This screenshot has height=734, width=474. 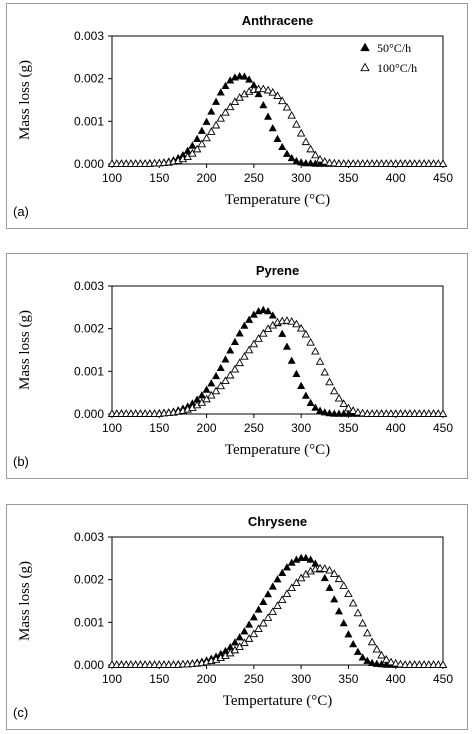 I want to click on chart-title: Pyrene, so click(x=277, y=270).